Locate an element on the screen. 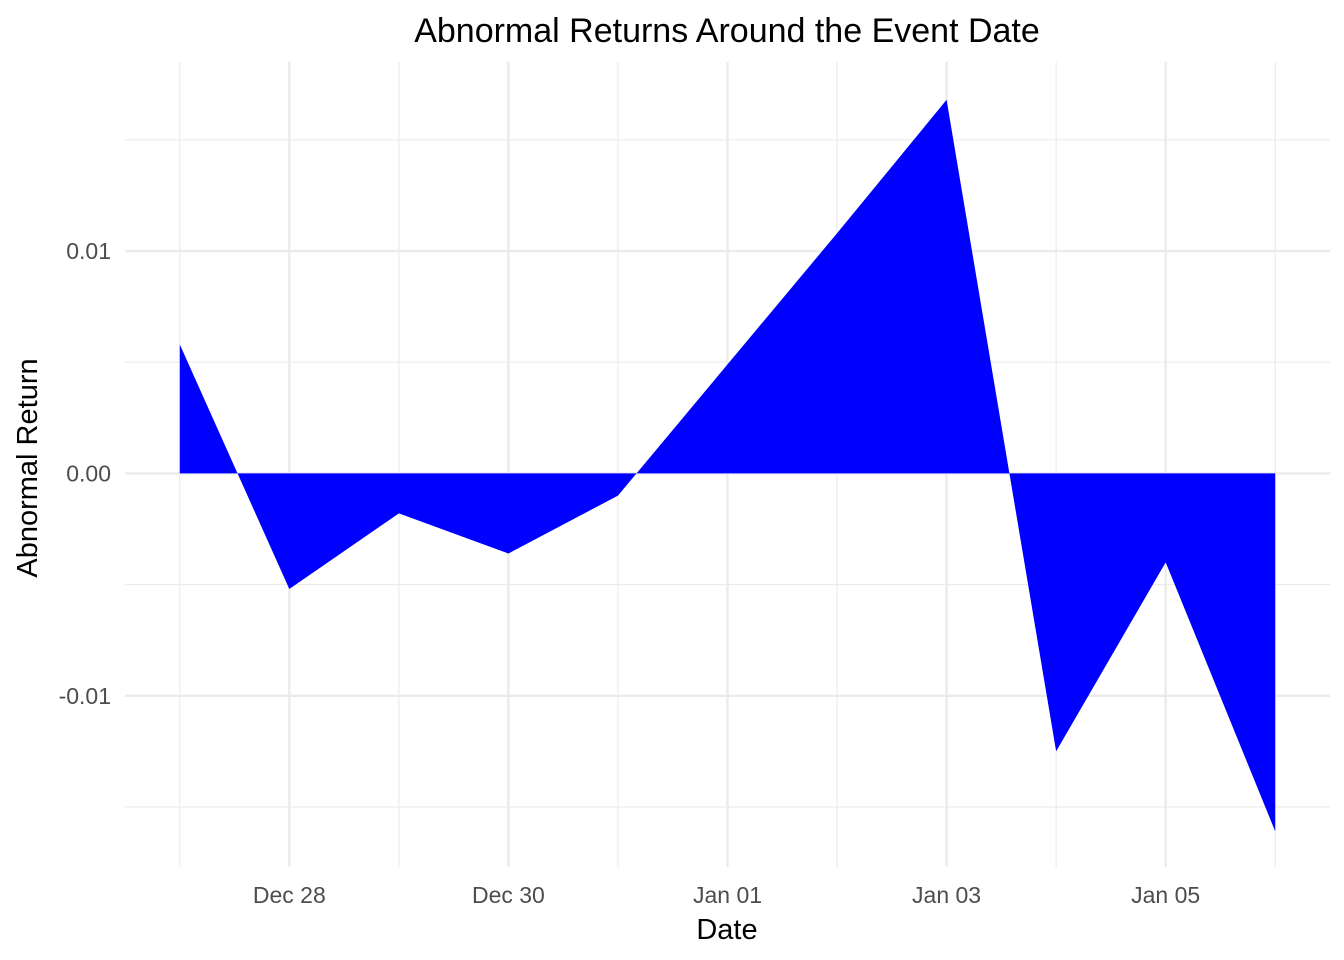 The height and width of the screenshot is (960, 1344). x-tick-label: Jan 01 is located at coordinates (727, 895).